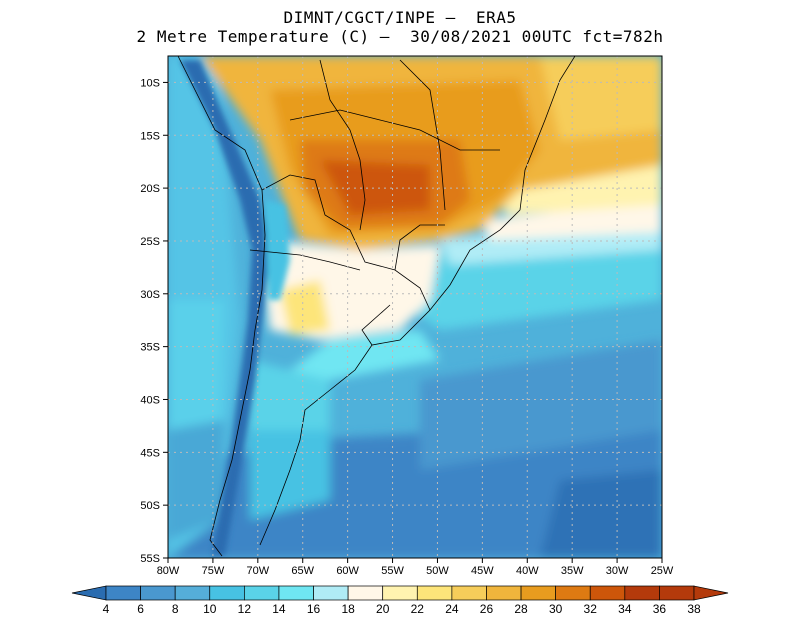 The height and width of the screenshot is (618, 800). Describe the element at coordinates (482, 571) in the screenshot. I see `lon-tick-label: 45W` at that location.